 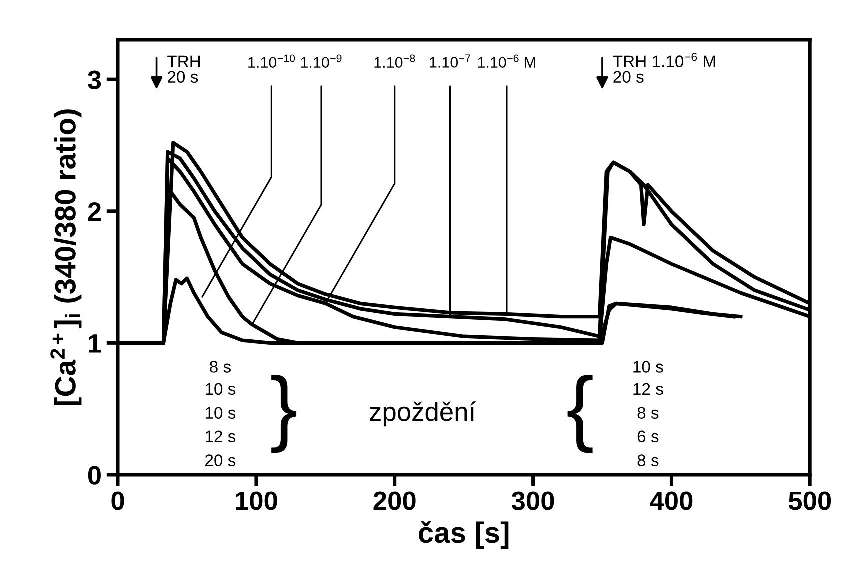 What do you see at coordinates (221, 460) in the screenshot?
I see `annotation: 20 s` at bounding box center [221, 460].